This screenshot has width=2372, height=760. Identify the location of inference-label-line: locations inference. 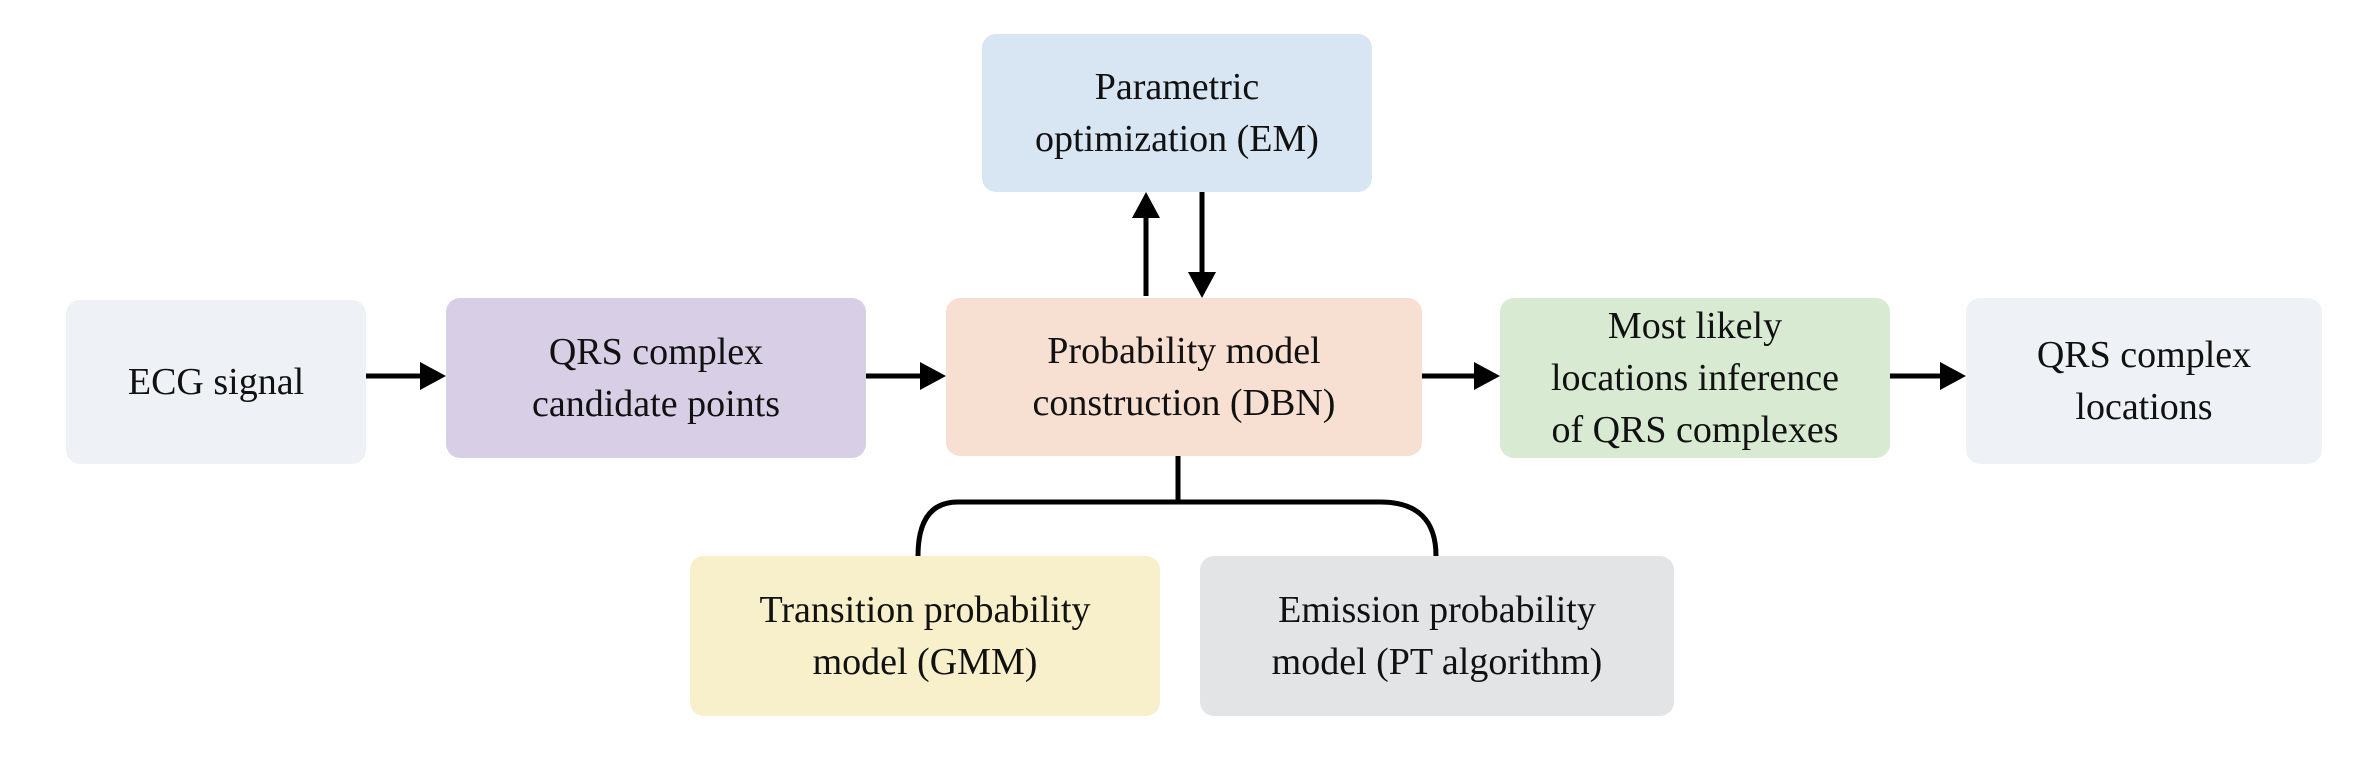
(1695, 378).